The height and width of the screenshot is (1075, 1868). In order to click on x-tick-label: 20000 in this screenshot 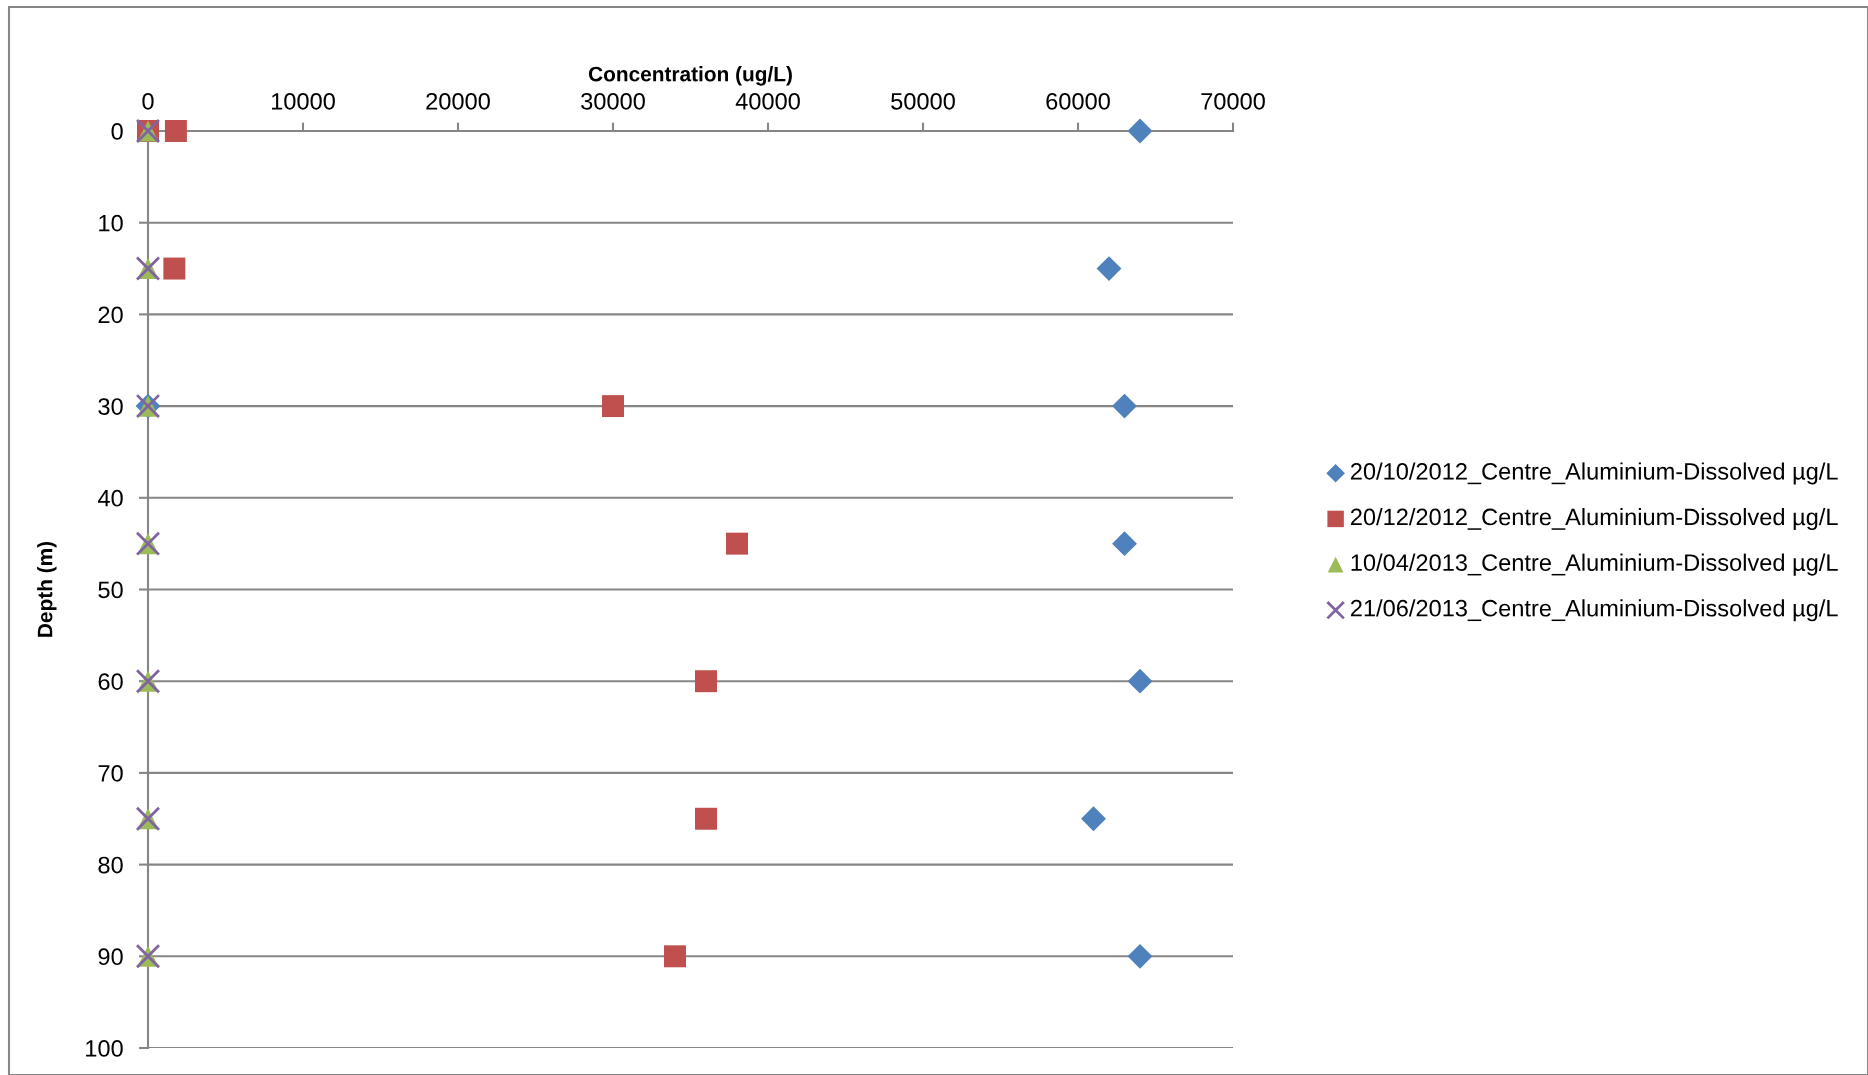, I will do `click(458, 101)`.